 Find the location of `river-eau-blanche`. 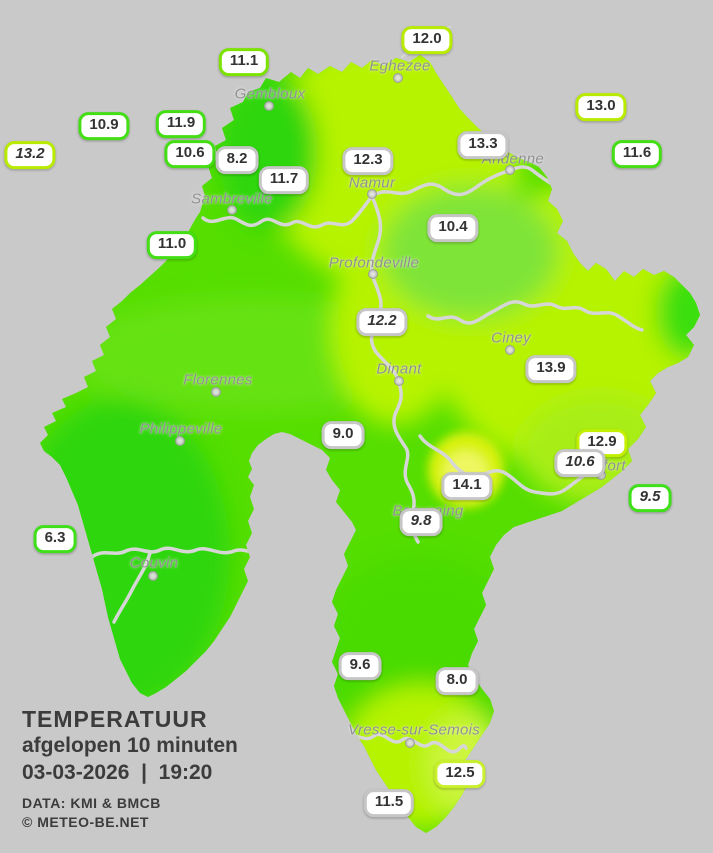

river-eau-blanche is located at coordinates (178, 552).